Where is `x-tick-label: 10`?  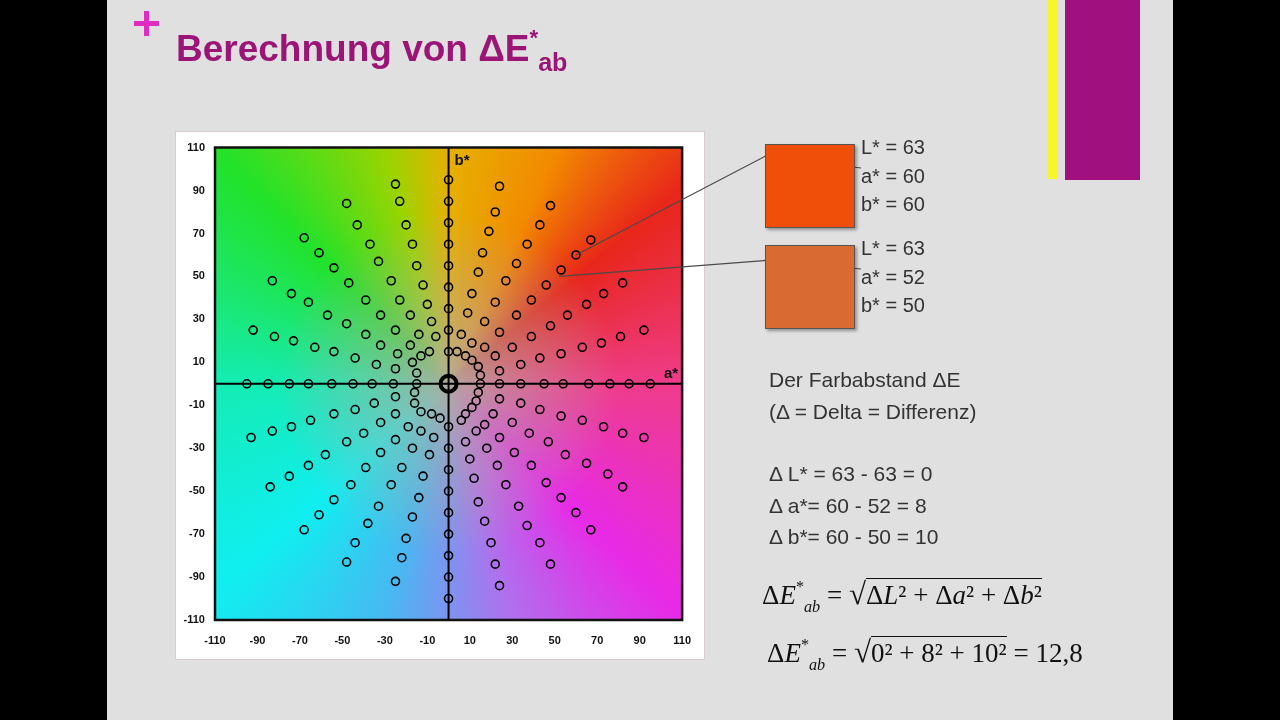
x-tick-label: 10 is located at coordinates (469, 639).